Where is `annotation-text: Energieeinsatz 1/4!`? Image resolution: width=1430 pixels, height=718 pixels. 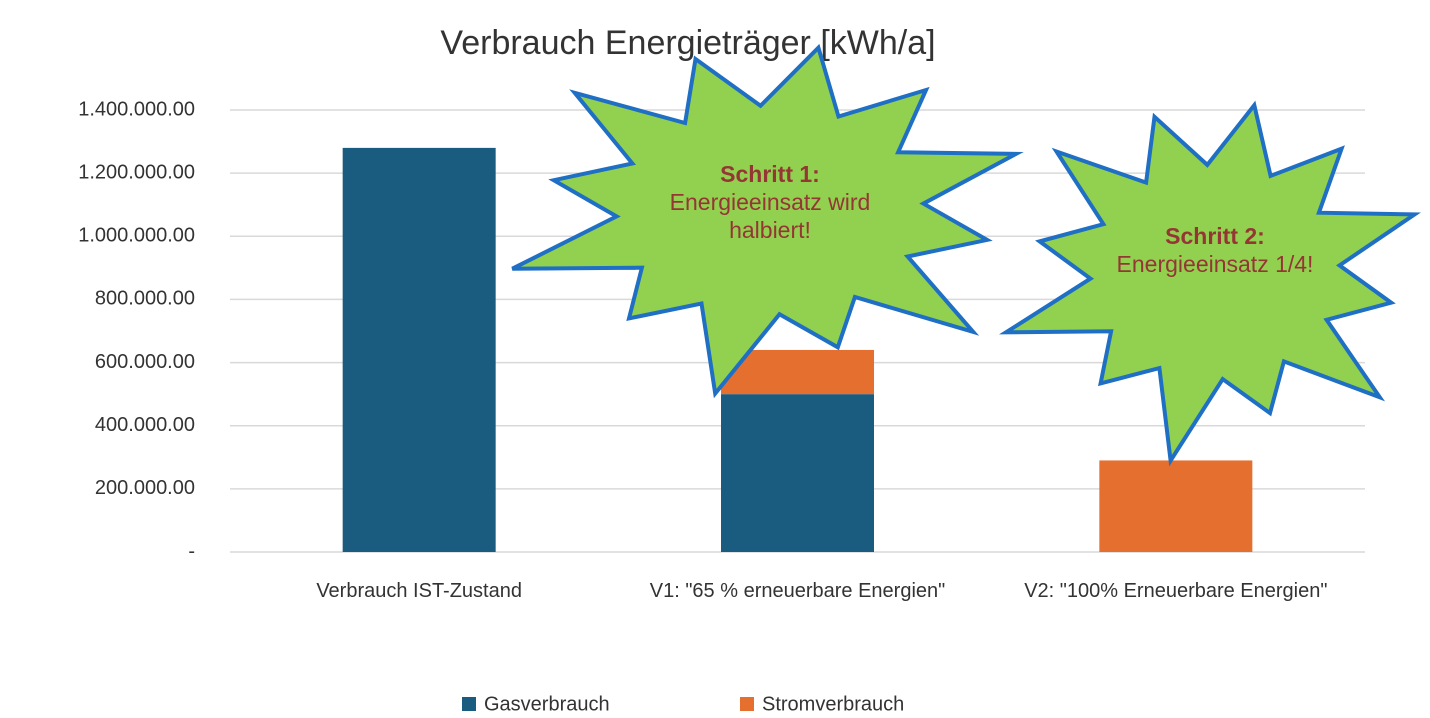 annotation-text: Energieeinsatz 1/4! is located at coordinates (1215, 264).